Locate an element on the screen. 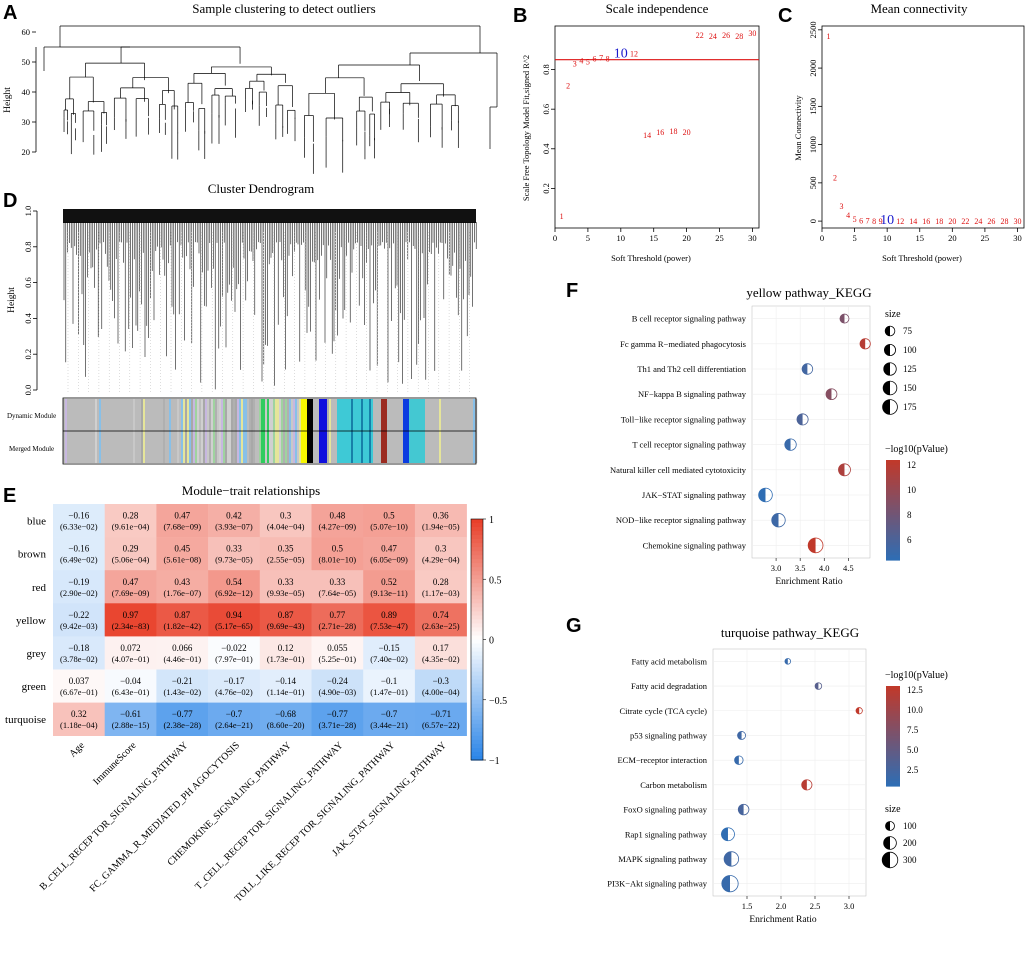 The image size is (1029, 960). panel-g-category-label: ECM−receptor interaction is located at coordinates (662, 760).